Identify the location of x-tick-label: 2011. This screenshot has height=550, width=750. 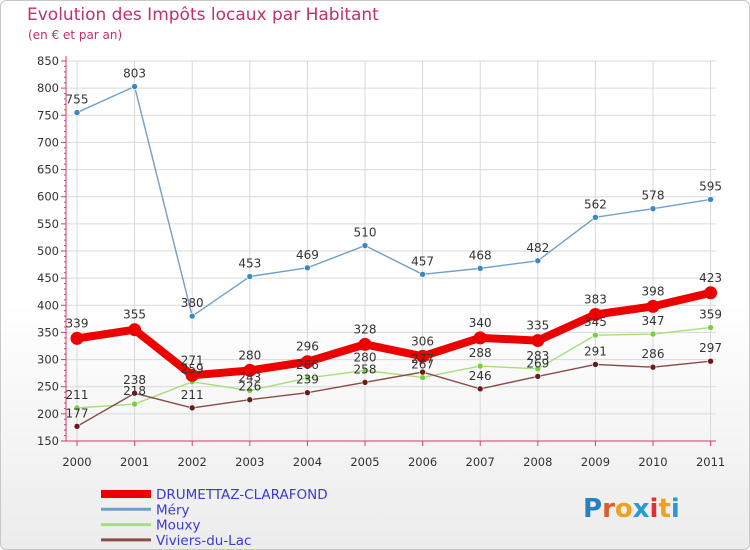
(710, 462).